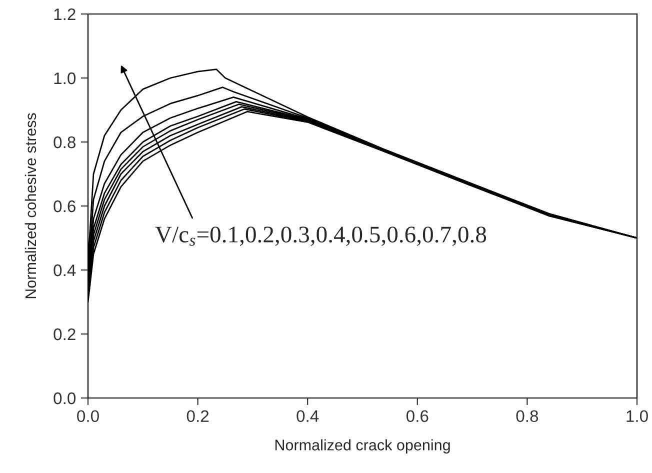 The image size is (652, 473). I want to click on x-tick-label: 0.4, so click(307, 416).